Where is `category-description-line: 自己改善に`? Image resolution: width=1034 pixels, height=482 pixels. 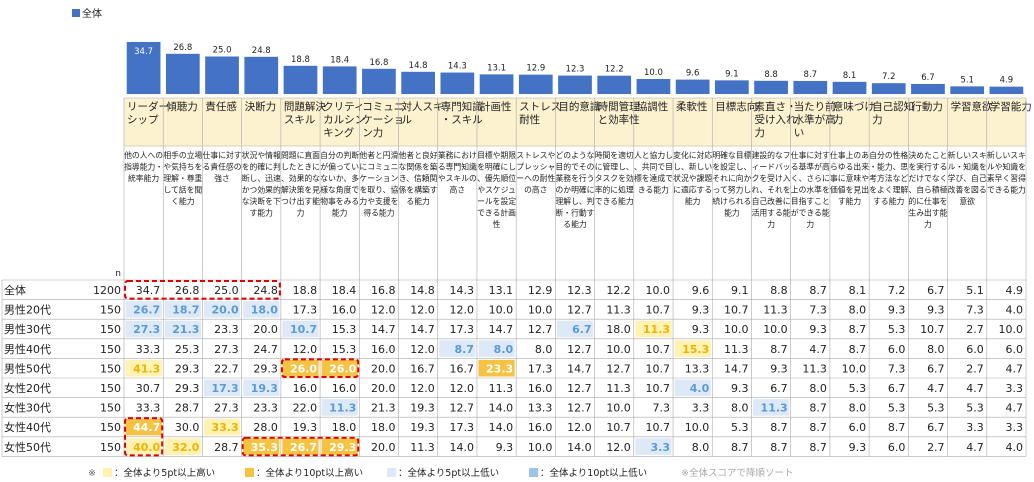
category-description-line: 自己改善に is located at coordinates (771, 201).